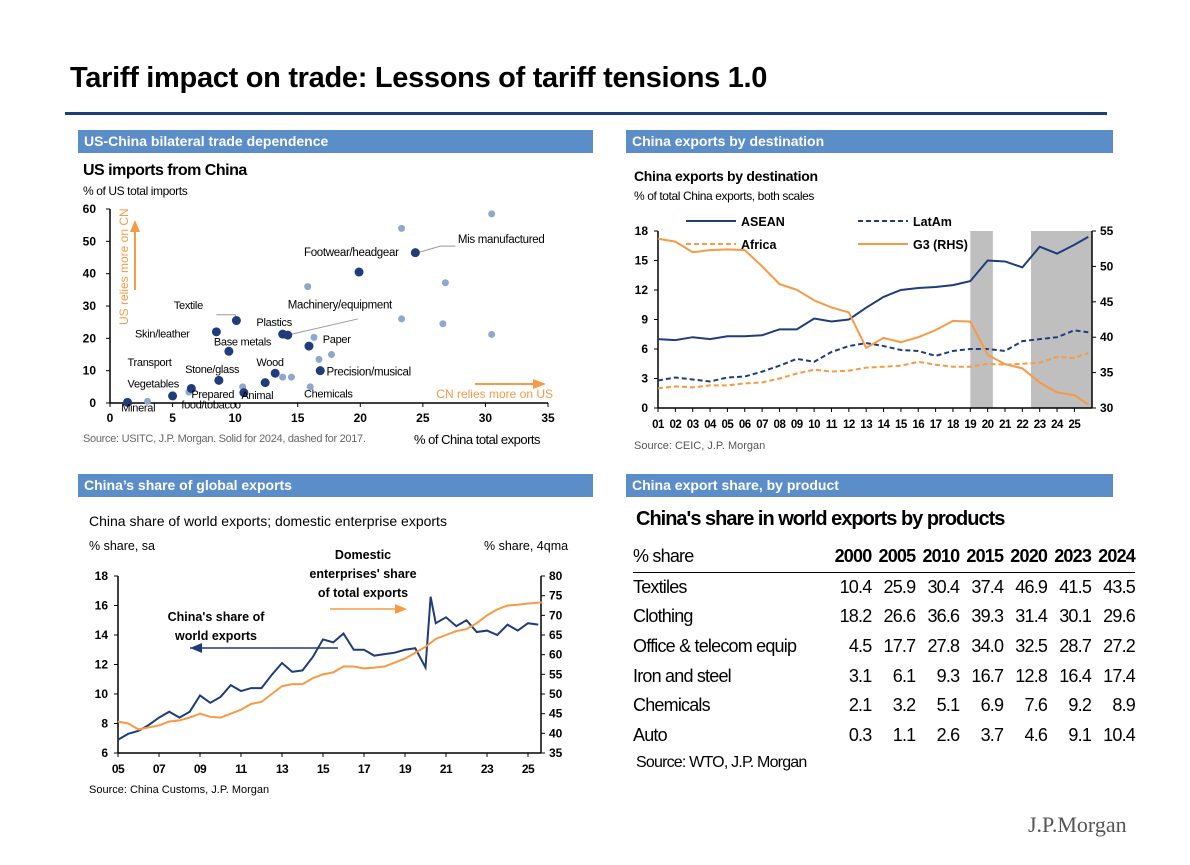 The width and height of the screenshot is (1190, 865). Describe the element at coordinates (943, 586) in the screenshot. I see `table-cell: 30.4` at that location.